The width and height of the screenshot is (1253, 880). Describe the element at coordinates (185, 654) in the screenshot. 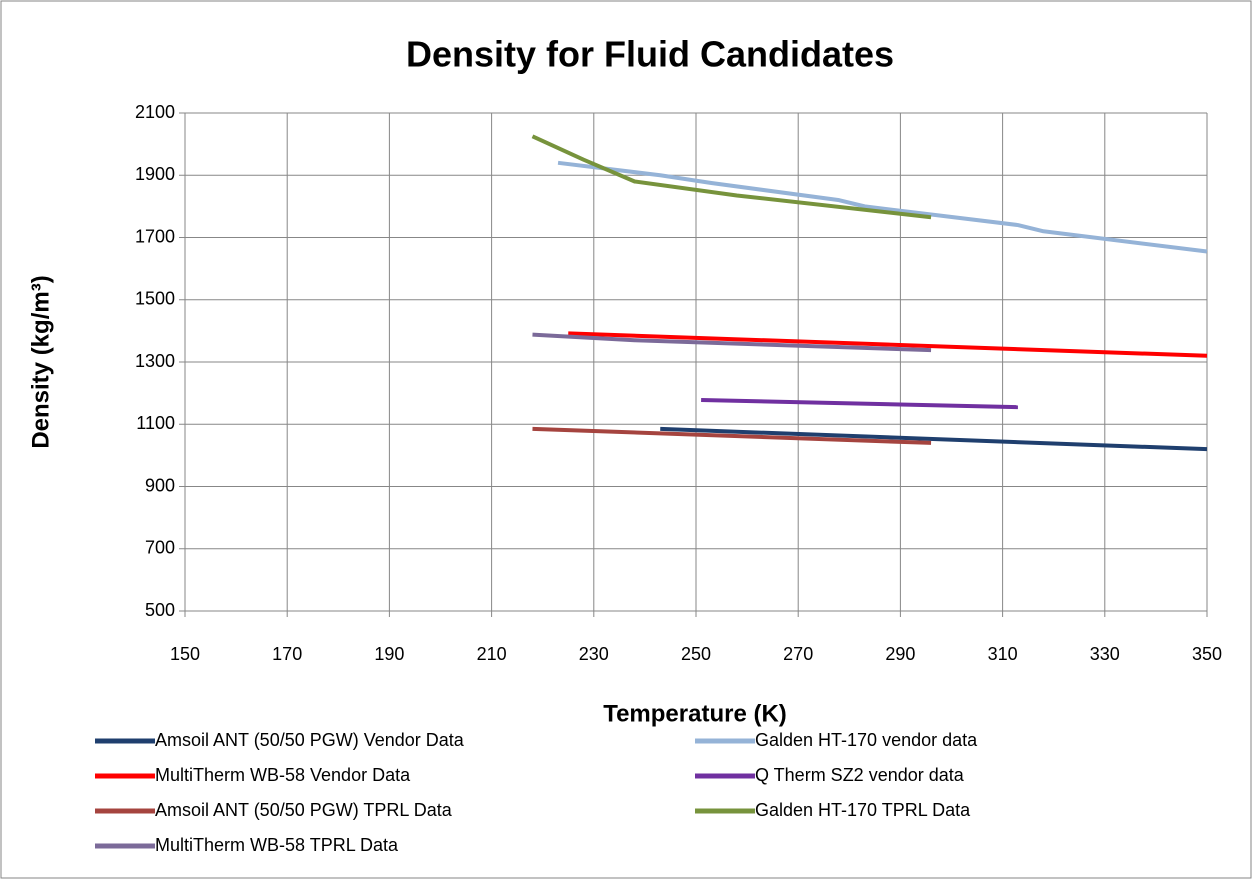

I see `x-tick-label: 150` at that location.